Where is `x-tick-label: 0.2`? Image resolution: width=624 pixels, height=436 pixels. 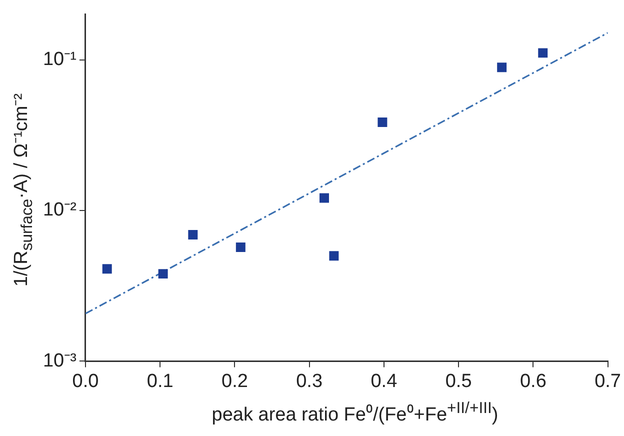
x-tick-label: 0.2 is located at coordinates (234, 381).